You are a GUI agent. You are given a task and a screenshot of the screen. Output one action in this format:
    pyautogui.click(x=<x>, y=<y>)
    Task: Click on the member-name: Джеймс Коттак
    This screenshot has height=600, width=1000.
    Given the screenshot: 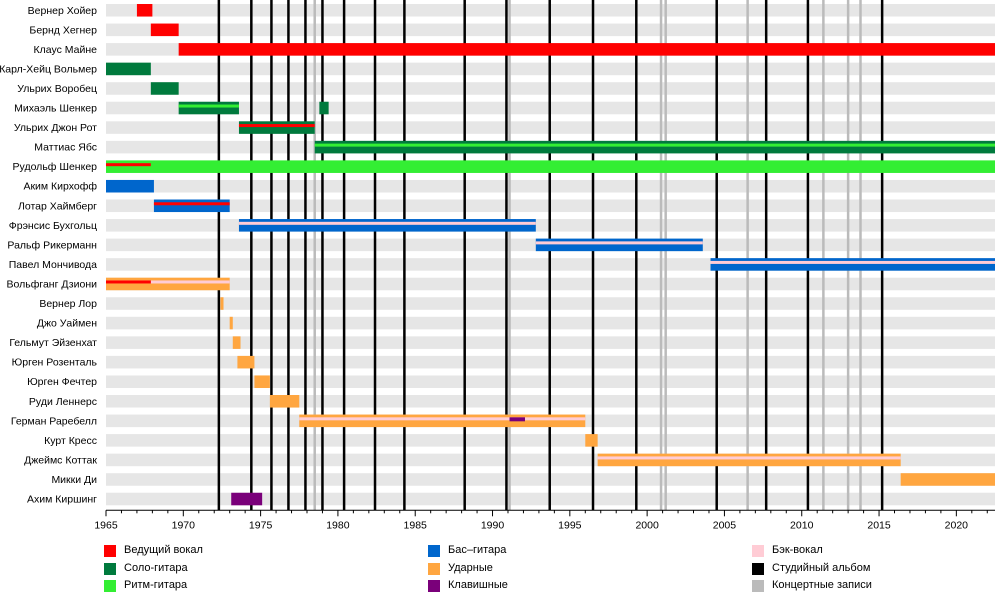 What is the action you would take?
    pyautogui.click(x=60, y=460)
    